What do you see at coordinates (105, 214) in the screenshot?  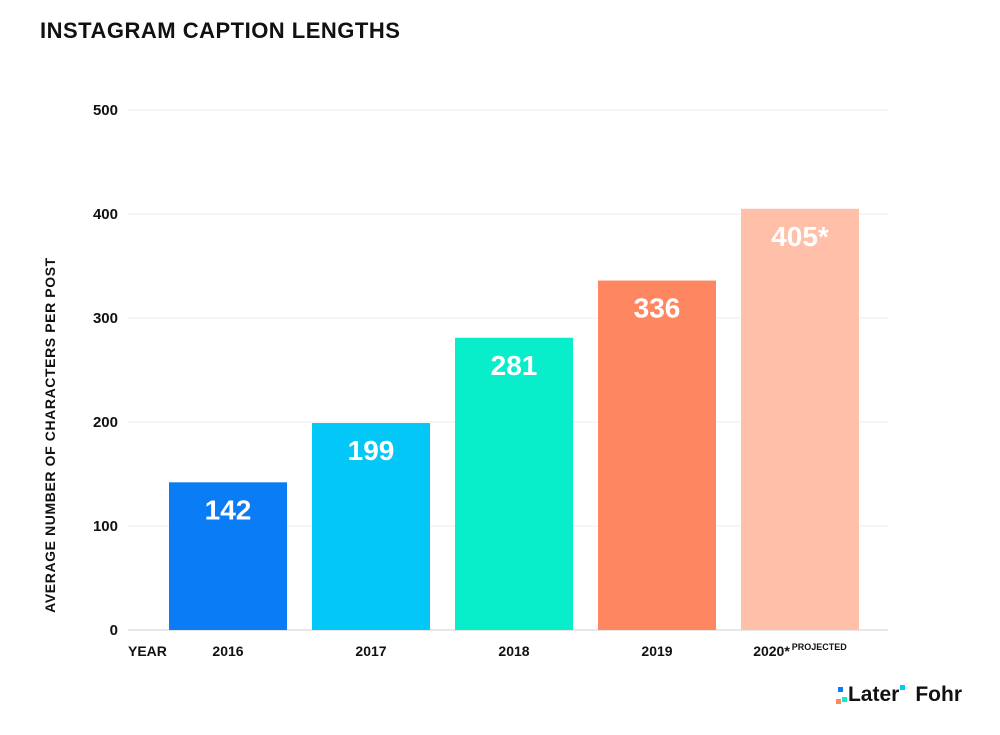 I see `y-tick-label: 400` at bounding box center [105, 214].